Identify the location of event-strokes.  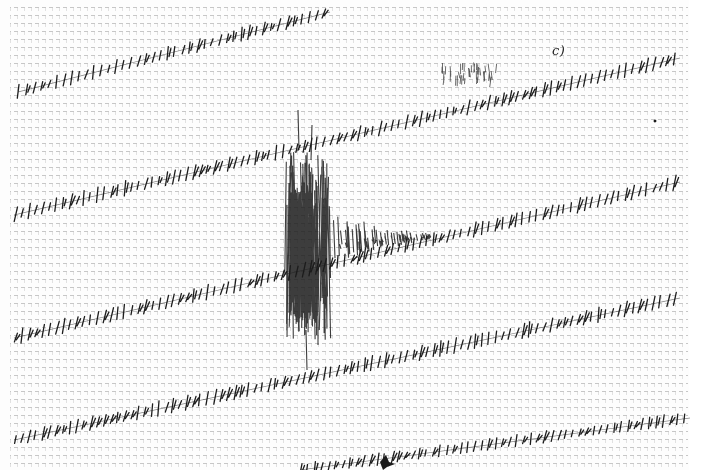
(358, 240).